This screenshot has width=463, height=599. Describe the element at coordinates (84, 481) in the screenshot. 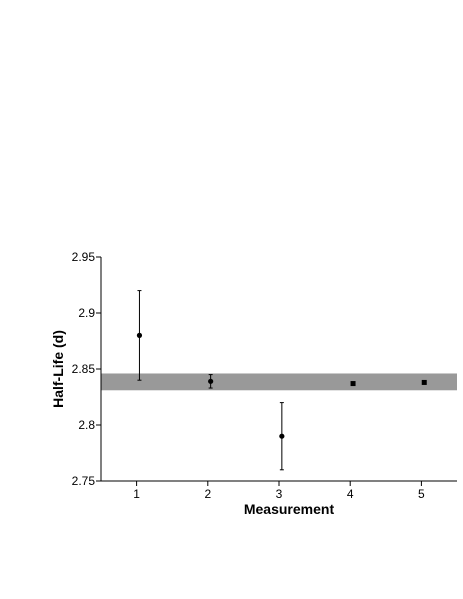

I see `y-tick-label: 2.75` at that location.